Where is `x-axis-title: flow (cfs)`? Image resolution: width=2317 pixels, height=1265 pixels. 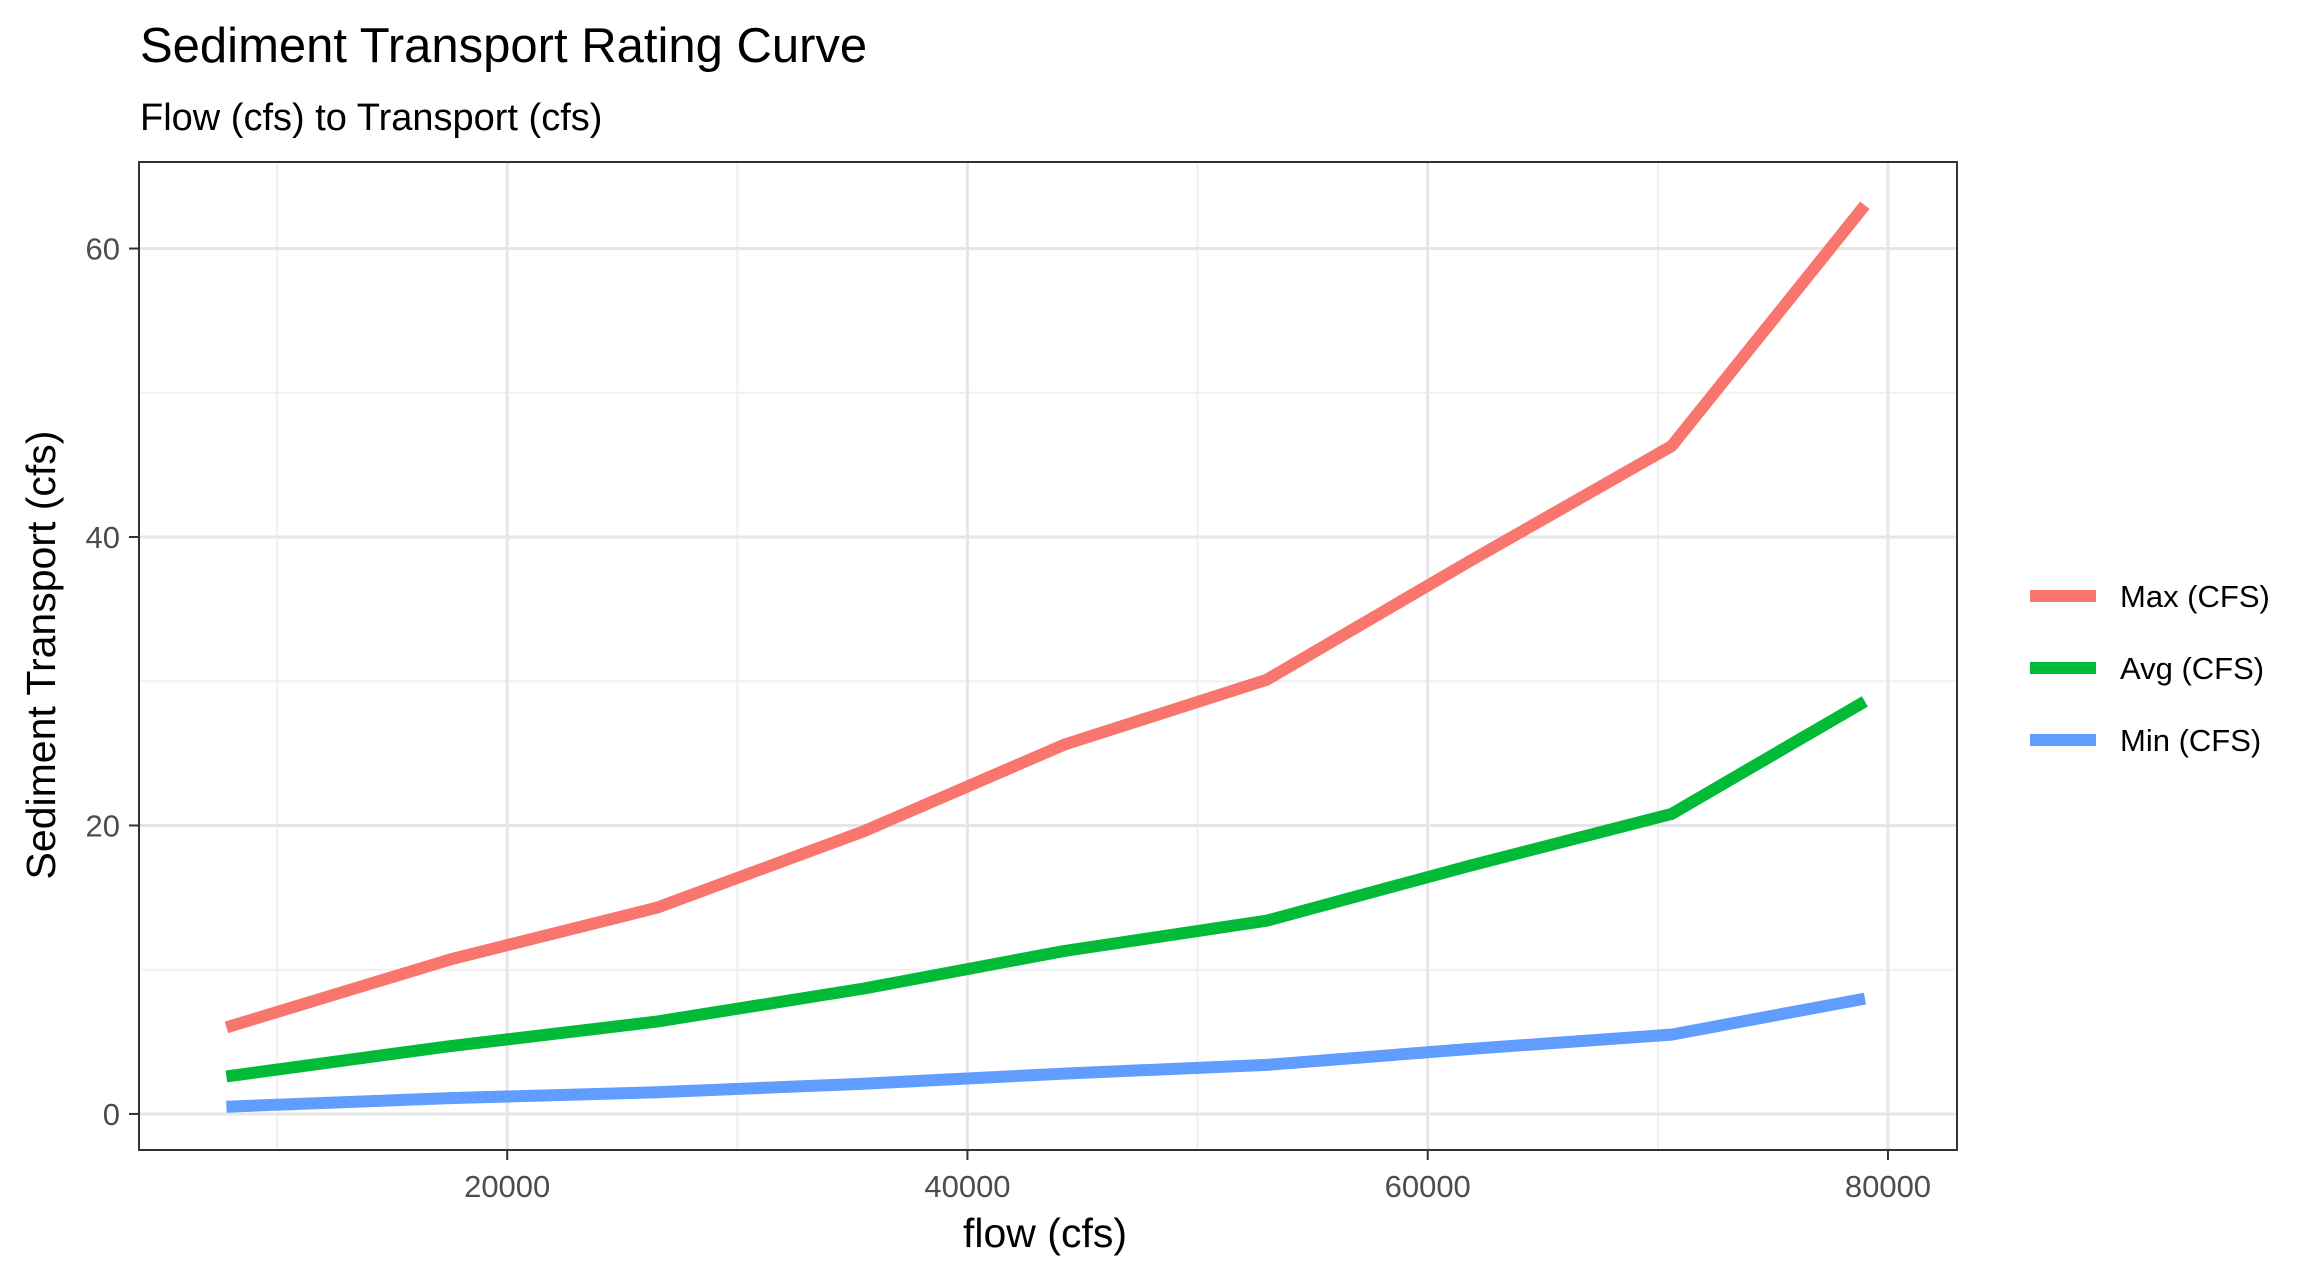
x-axis-title: flow (cfs) is located at coordinates (1045, 1233).